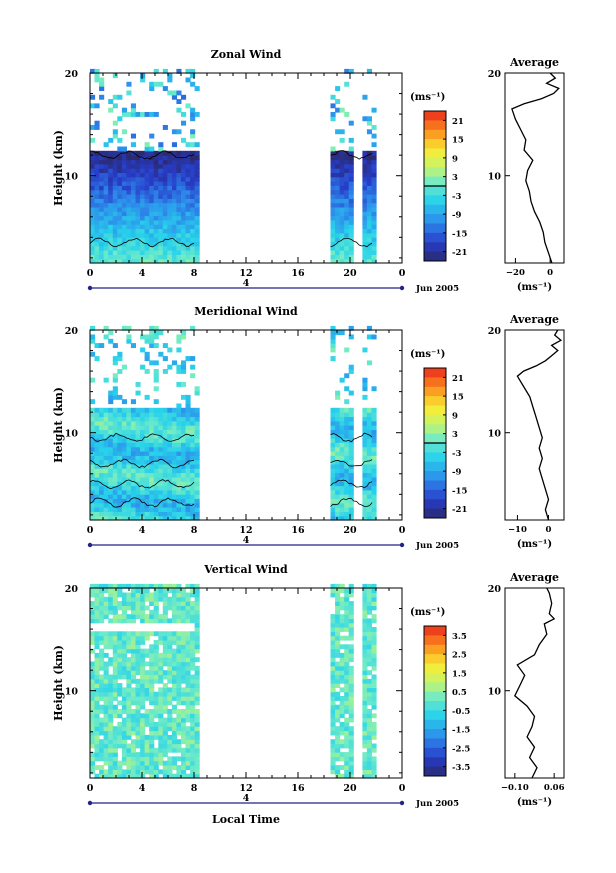 Image resolution: width=616 pixels, height=873 pixels. What do you see at coordinates (231, 470) in the screenshot?
I see `contour-lines` at bounding box center [231, 470].